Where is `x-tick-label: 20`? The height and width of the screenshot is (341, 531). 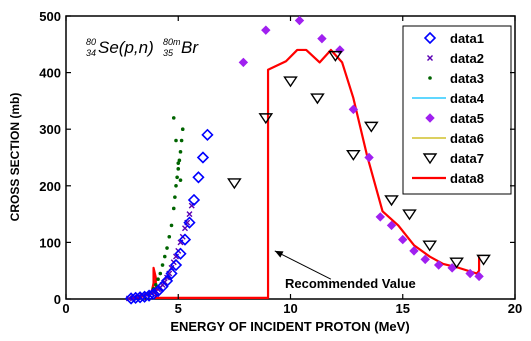 x-tick-label: 20 is located at coordinates (515, 308).